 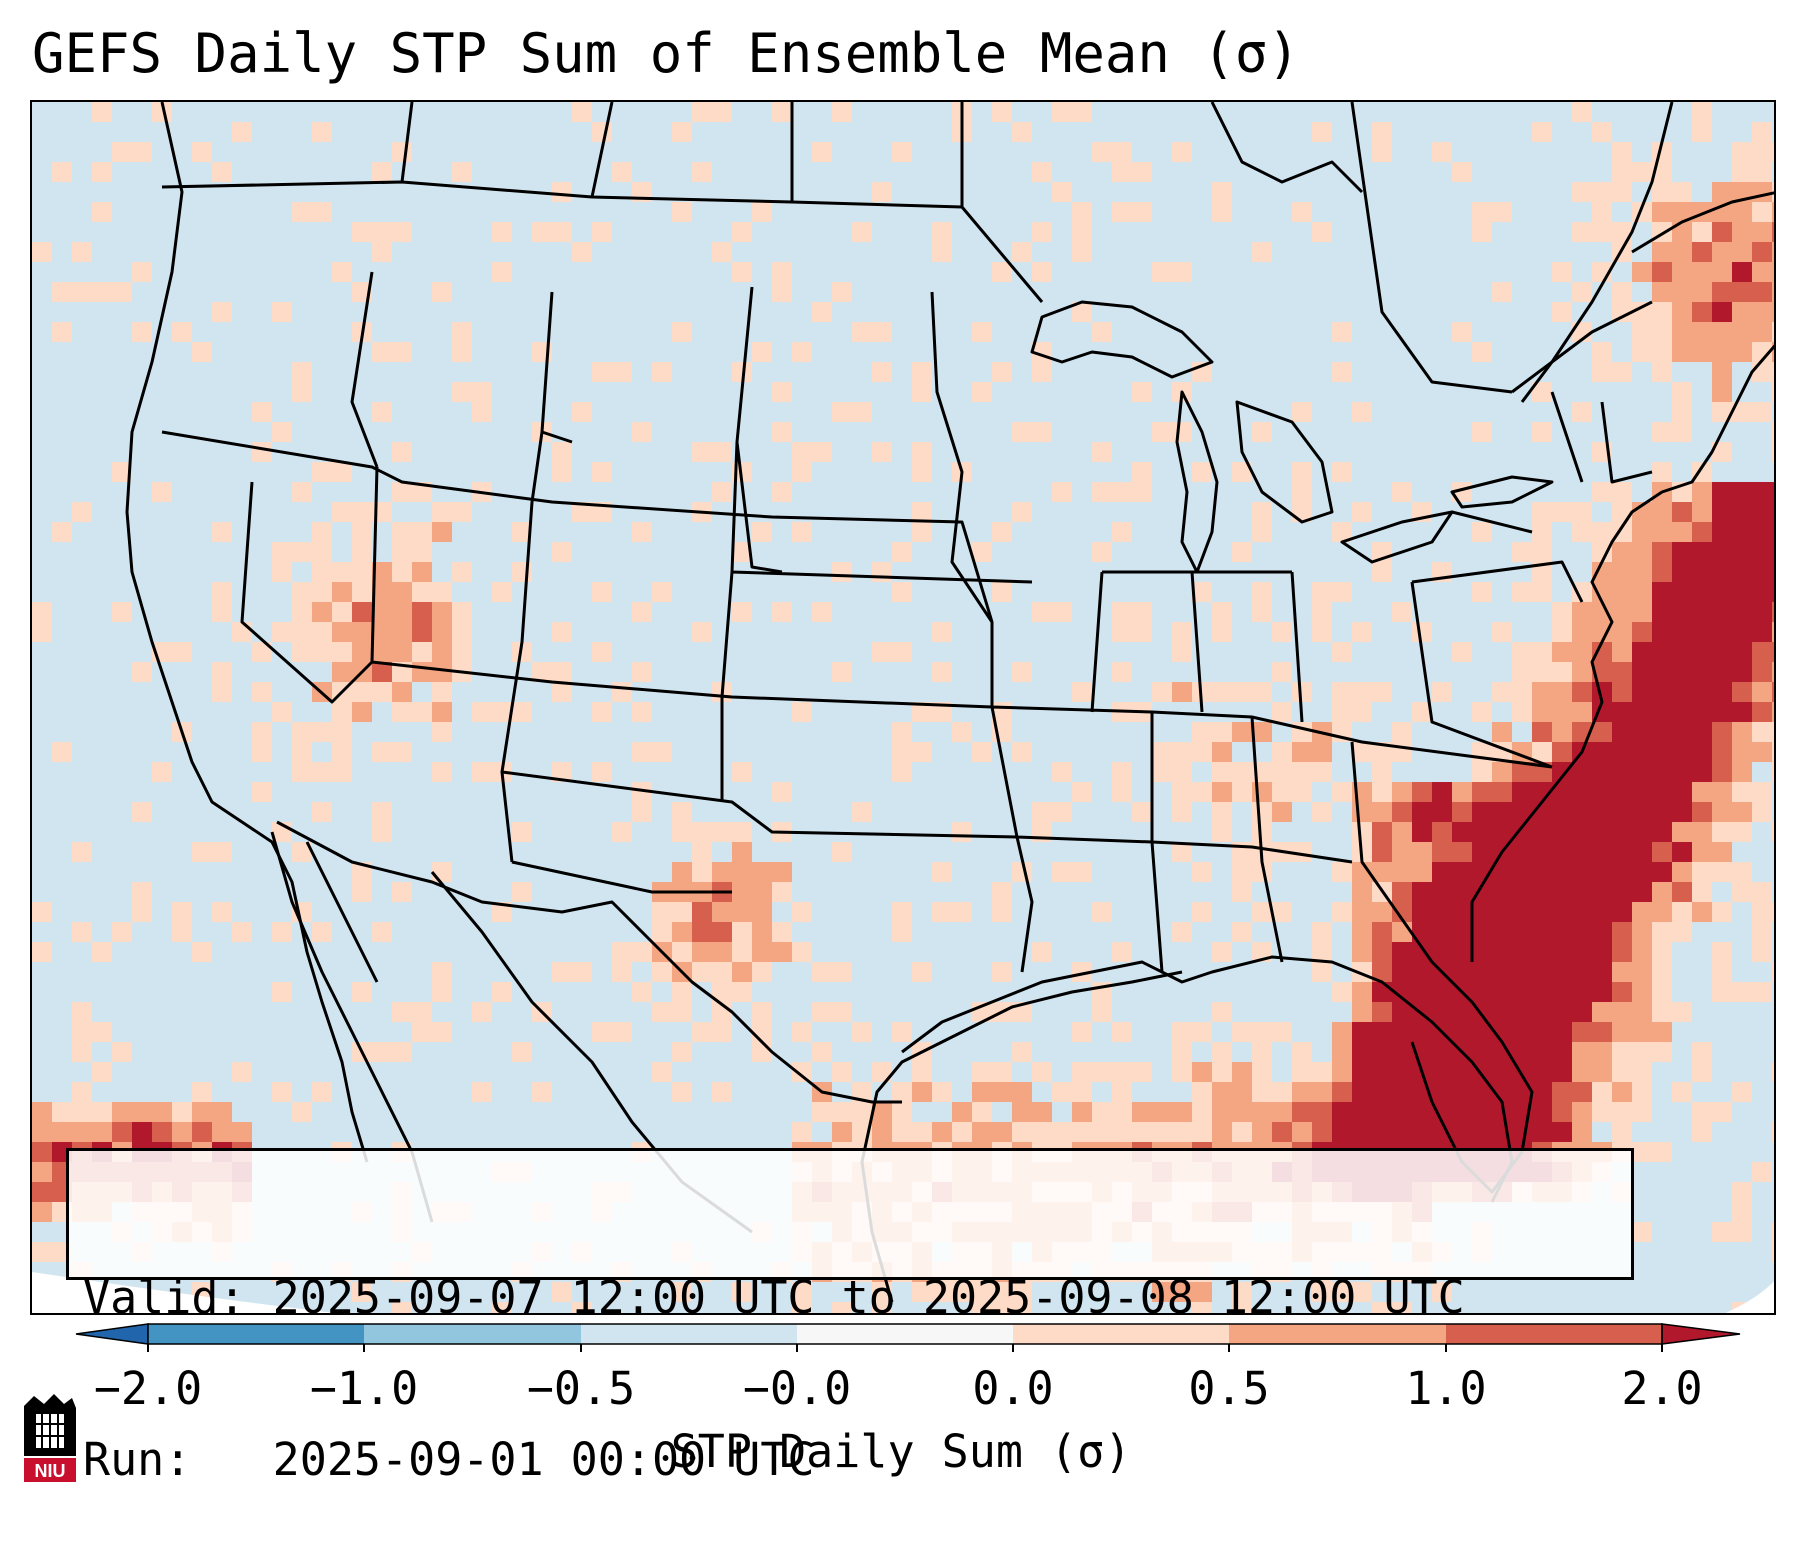 What do you see at coordinates (183, 1292) in the screenshot?
I see `projection-edge` at bounding box center [183, 1292].